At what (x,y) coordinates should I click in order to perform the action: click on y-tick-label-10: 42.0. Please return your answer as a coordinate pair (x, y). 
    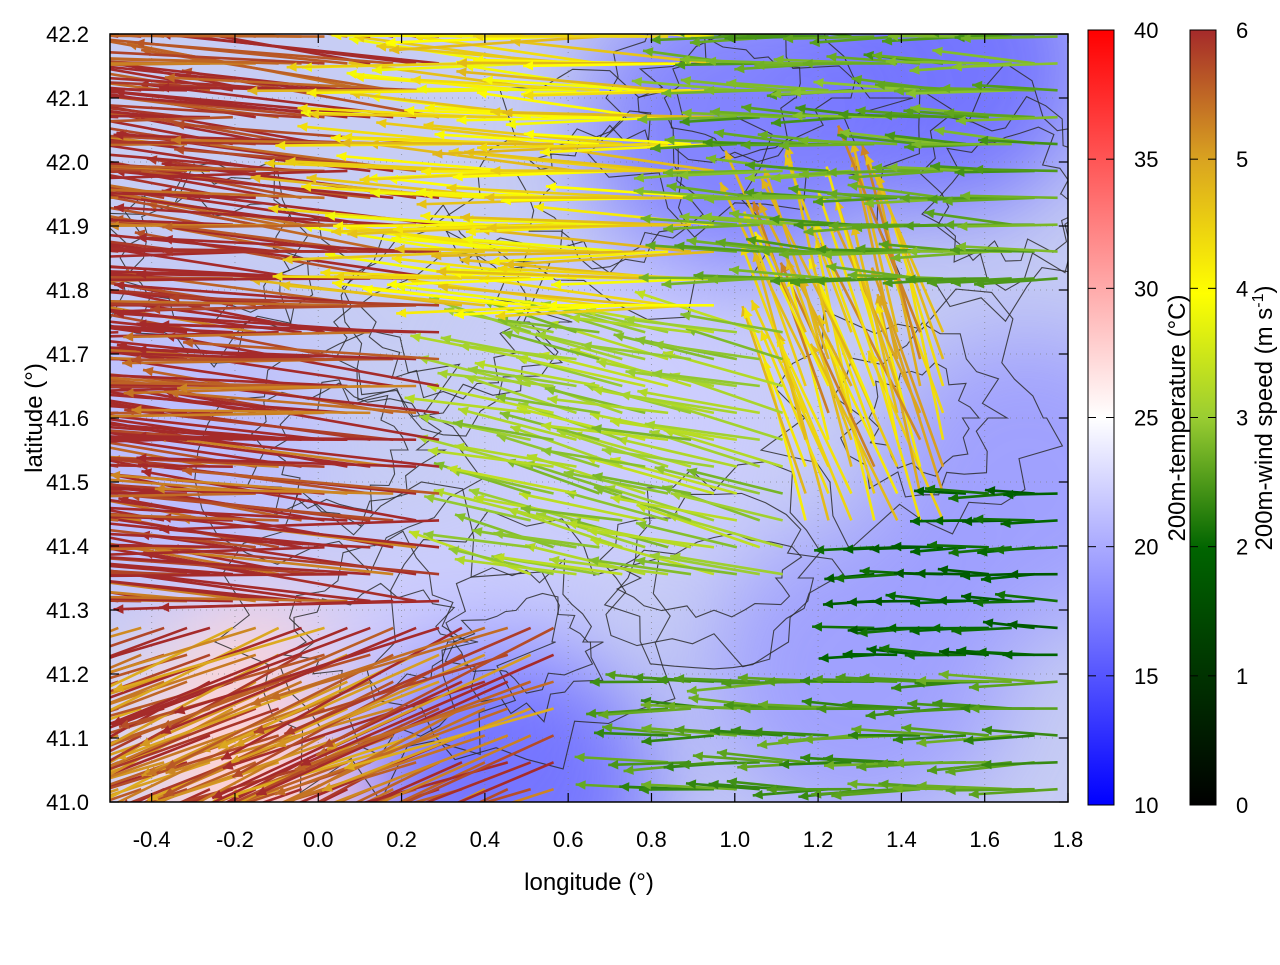
    Looking at the image, I should click on (67, 162).